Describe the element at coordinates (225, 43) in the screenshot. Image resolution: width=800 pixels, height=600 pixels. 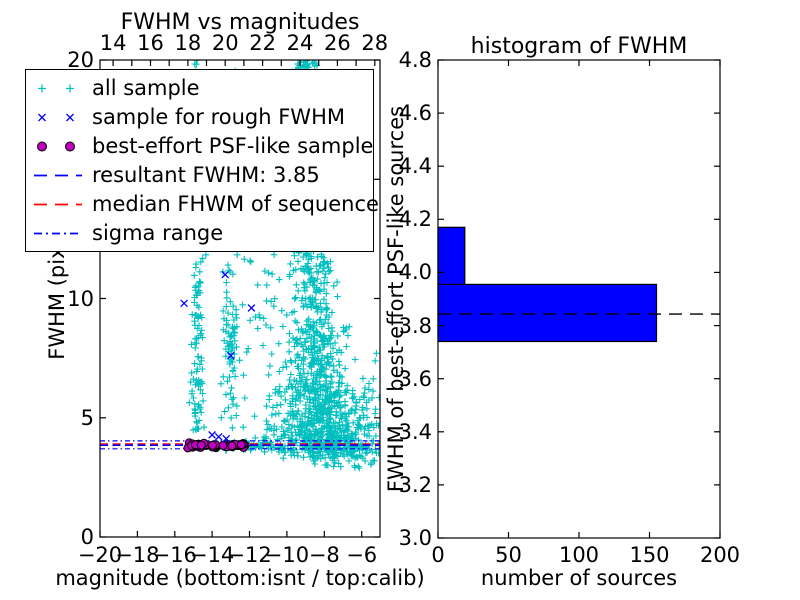
I see `top-x-tick-label: 20` at that location.